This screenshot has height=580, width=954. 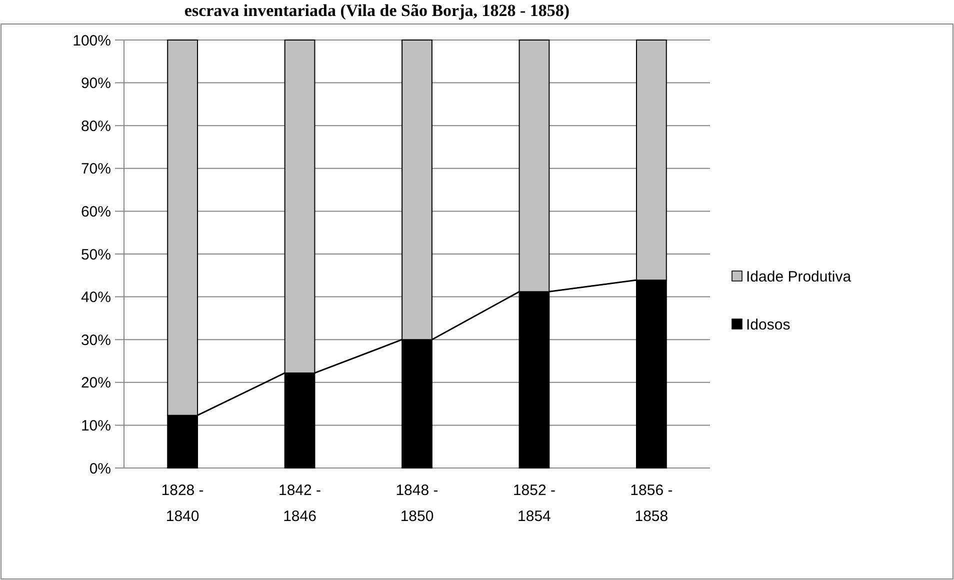 What do you see at coordinates (534, 503) in the screenshot?
I see `x-tick-label: 1852 - 1854` at bounding box center [534, 503].